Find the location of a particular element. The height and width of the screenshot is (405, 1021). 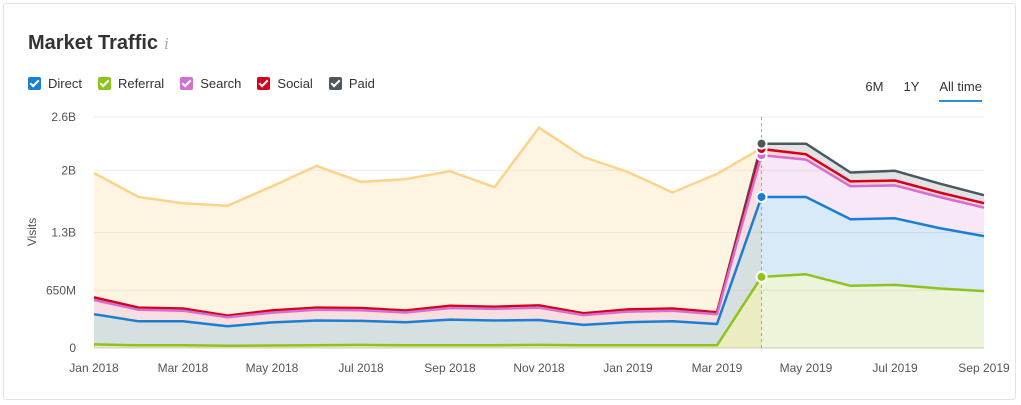

widget-title-text: Market Traffic is located at coordinates (93, 43).